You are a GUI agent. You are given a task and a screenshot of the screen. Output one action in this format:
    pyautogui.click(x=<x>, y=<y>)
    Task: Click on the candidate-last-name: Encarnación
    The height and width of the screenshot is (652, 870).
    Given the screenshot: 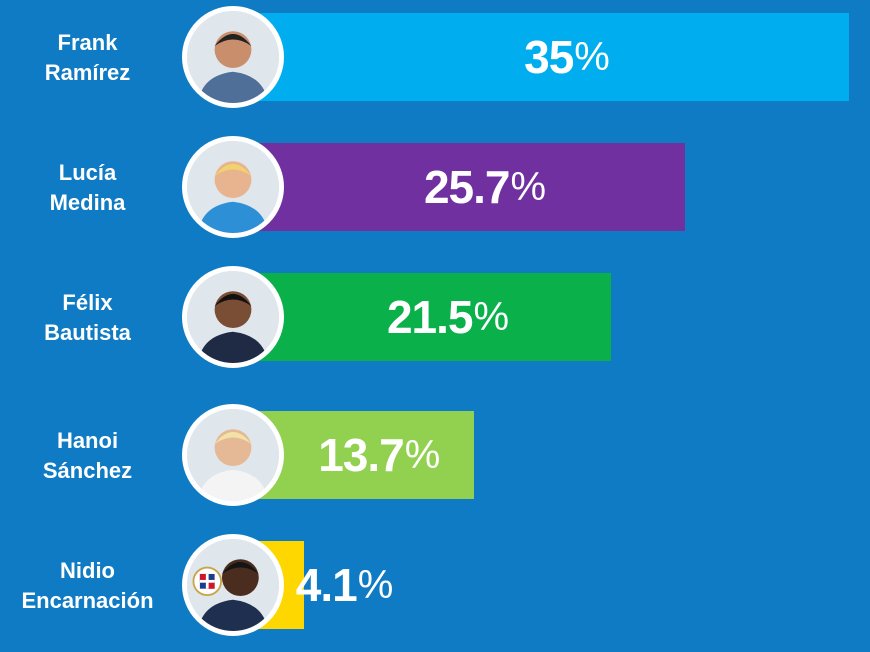 What is the action you would take?
    pyautogui.click(x=87, y=600)
    